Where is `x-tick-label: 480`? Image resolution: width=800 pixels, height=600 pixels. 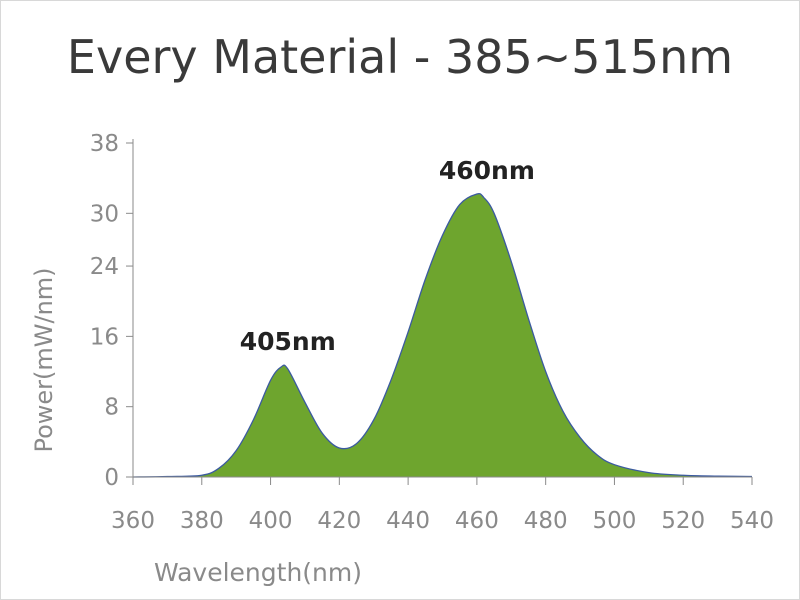
x-tick-label: 480 is located at coordinates (546, 521).